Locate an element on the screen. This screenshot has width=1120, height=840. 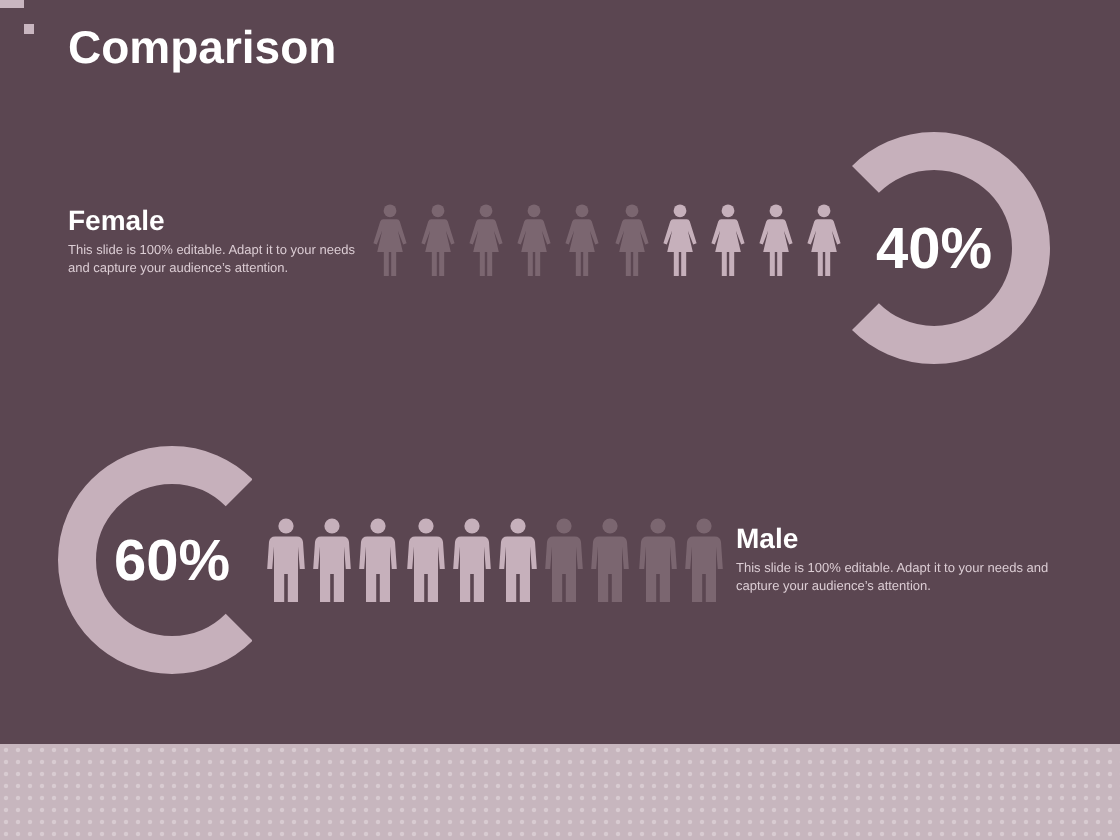
data-label: 40% is located at coordinates (934, 250).